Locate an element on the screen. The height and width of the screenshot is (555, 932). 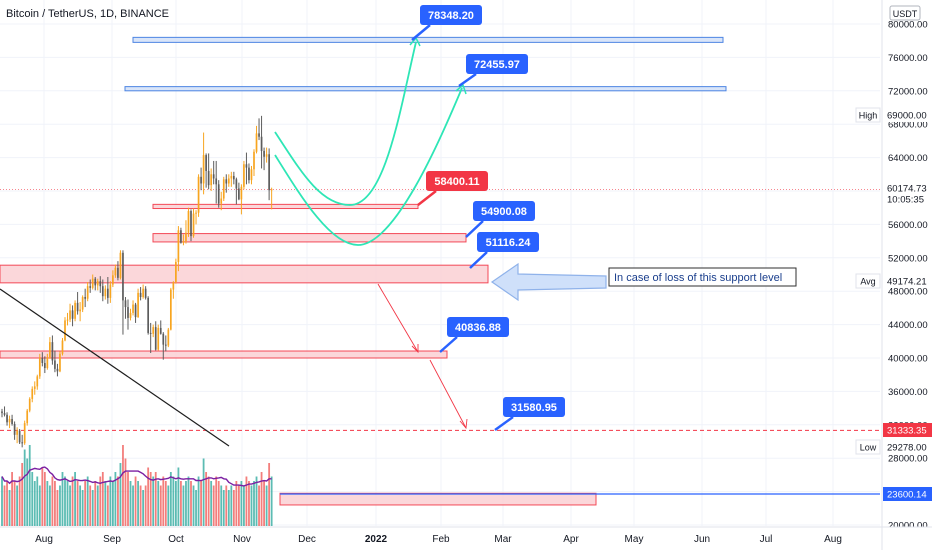
x-tick-label: 2022 is located at coordinates (376, 539).